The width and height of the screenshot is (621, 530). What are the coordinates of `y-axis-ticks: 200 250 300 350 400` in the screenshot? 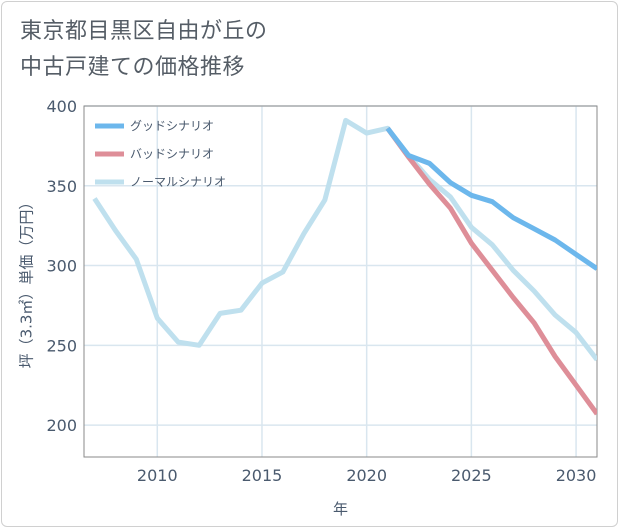 It's located at (61, 266).